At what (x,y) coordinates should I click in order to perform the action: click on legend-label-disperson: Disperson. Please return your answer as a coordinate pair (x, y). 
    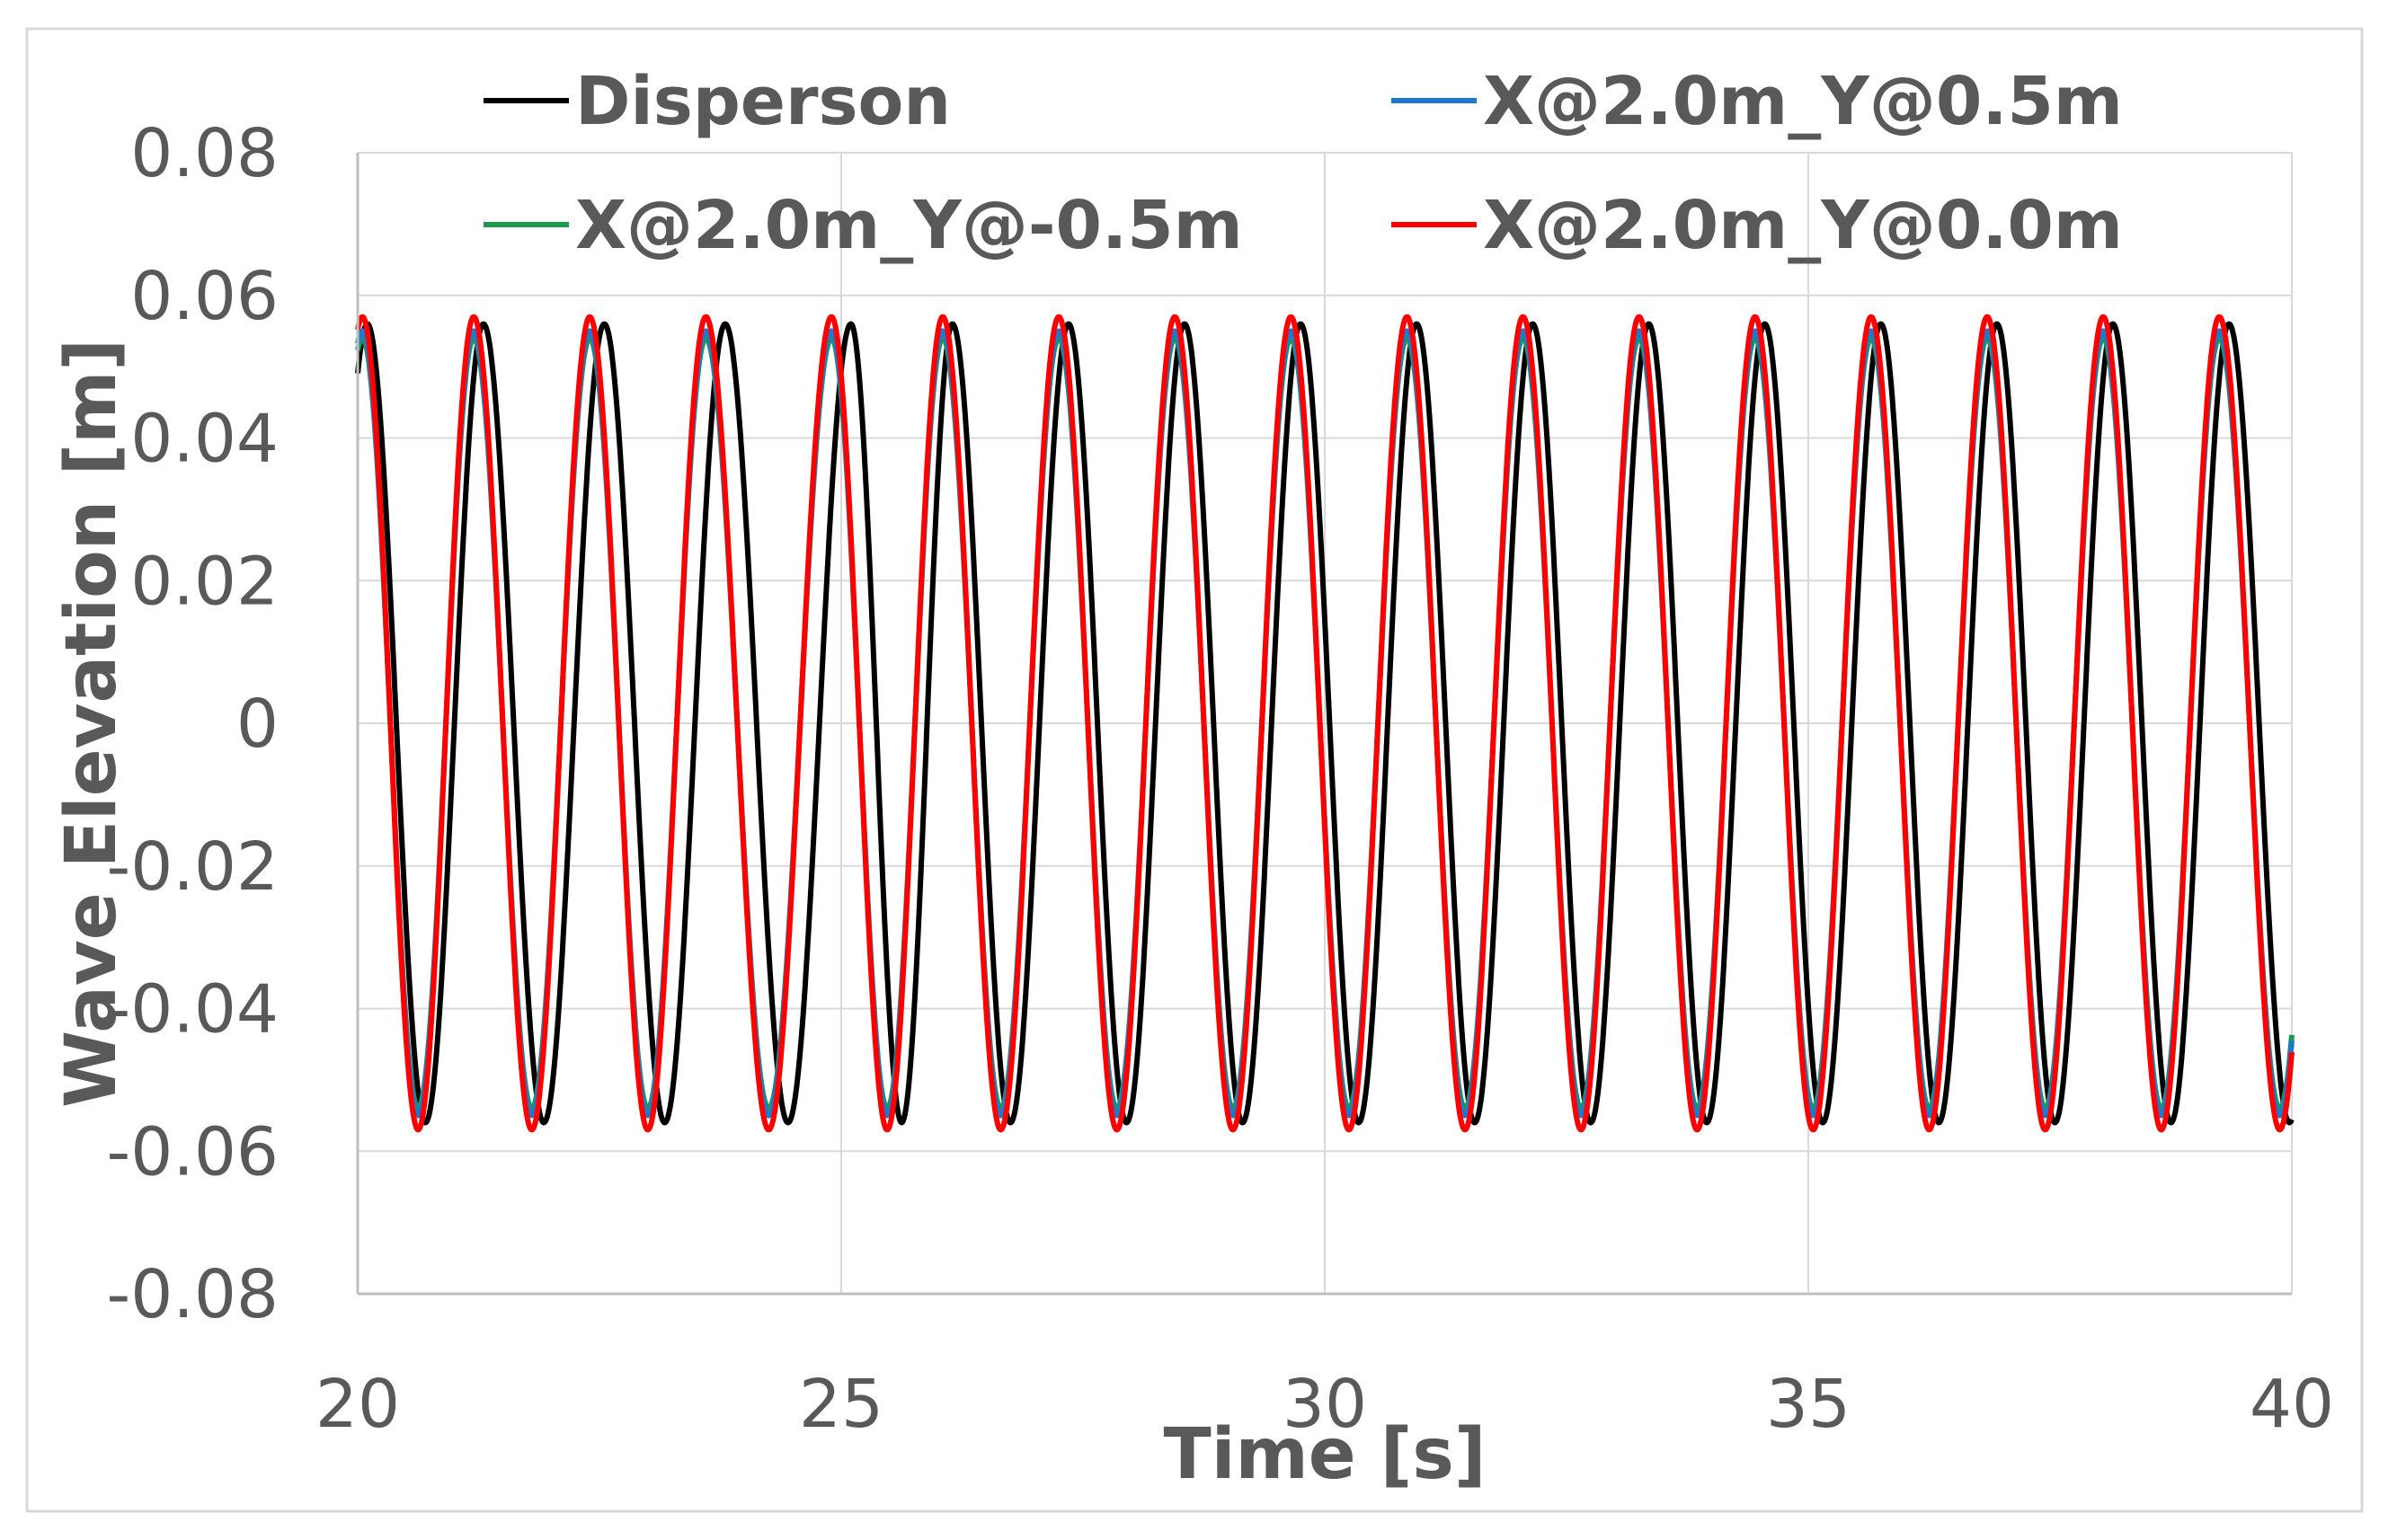
    Looking at the image, I should click on (763, 101).